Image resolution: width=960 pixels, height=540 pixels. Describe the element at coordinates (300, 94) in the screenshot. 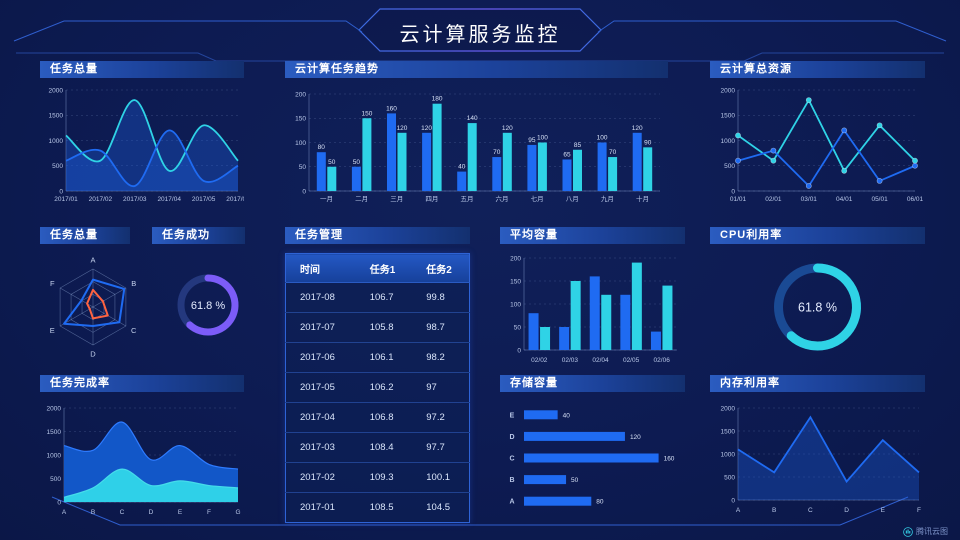

I see `svg-text: 200` at that location.